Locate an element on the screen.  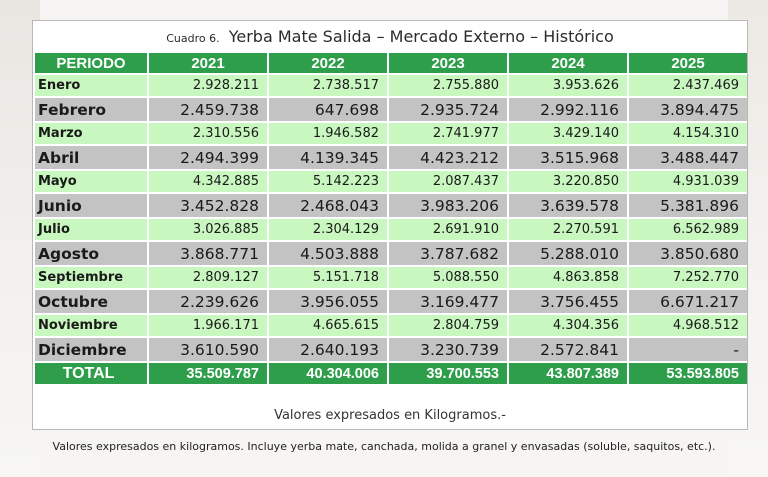
header-2025: 2025 is located at coordinates (688, 63).